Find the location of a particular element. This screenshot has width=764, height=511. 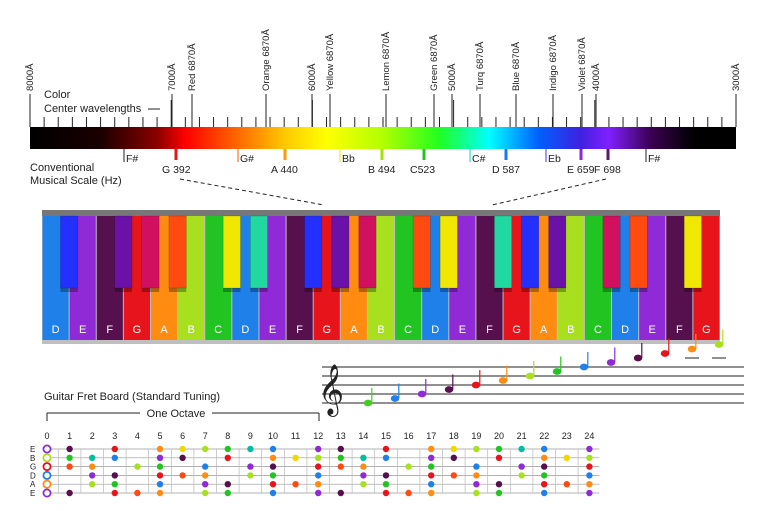

white-key-label: G is located at coordinates (706, 330).